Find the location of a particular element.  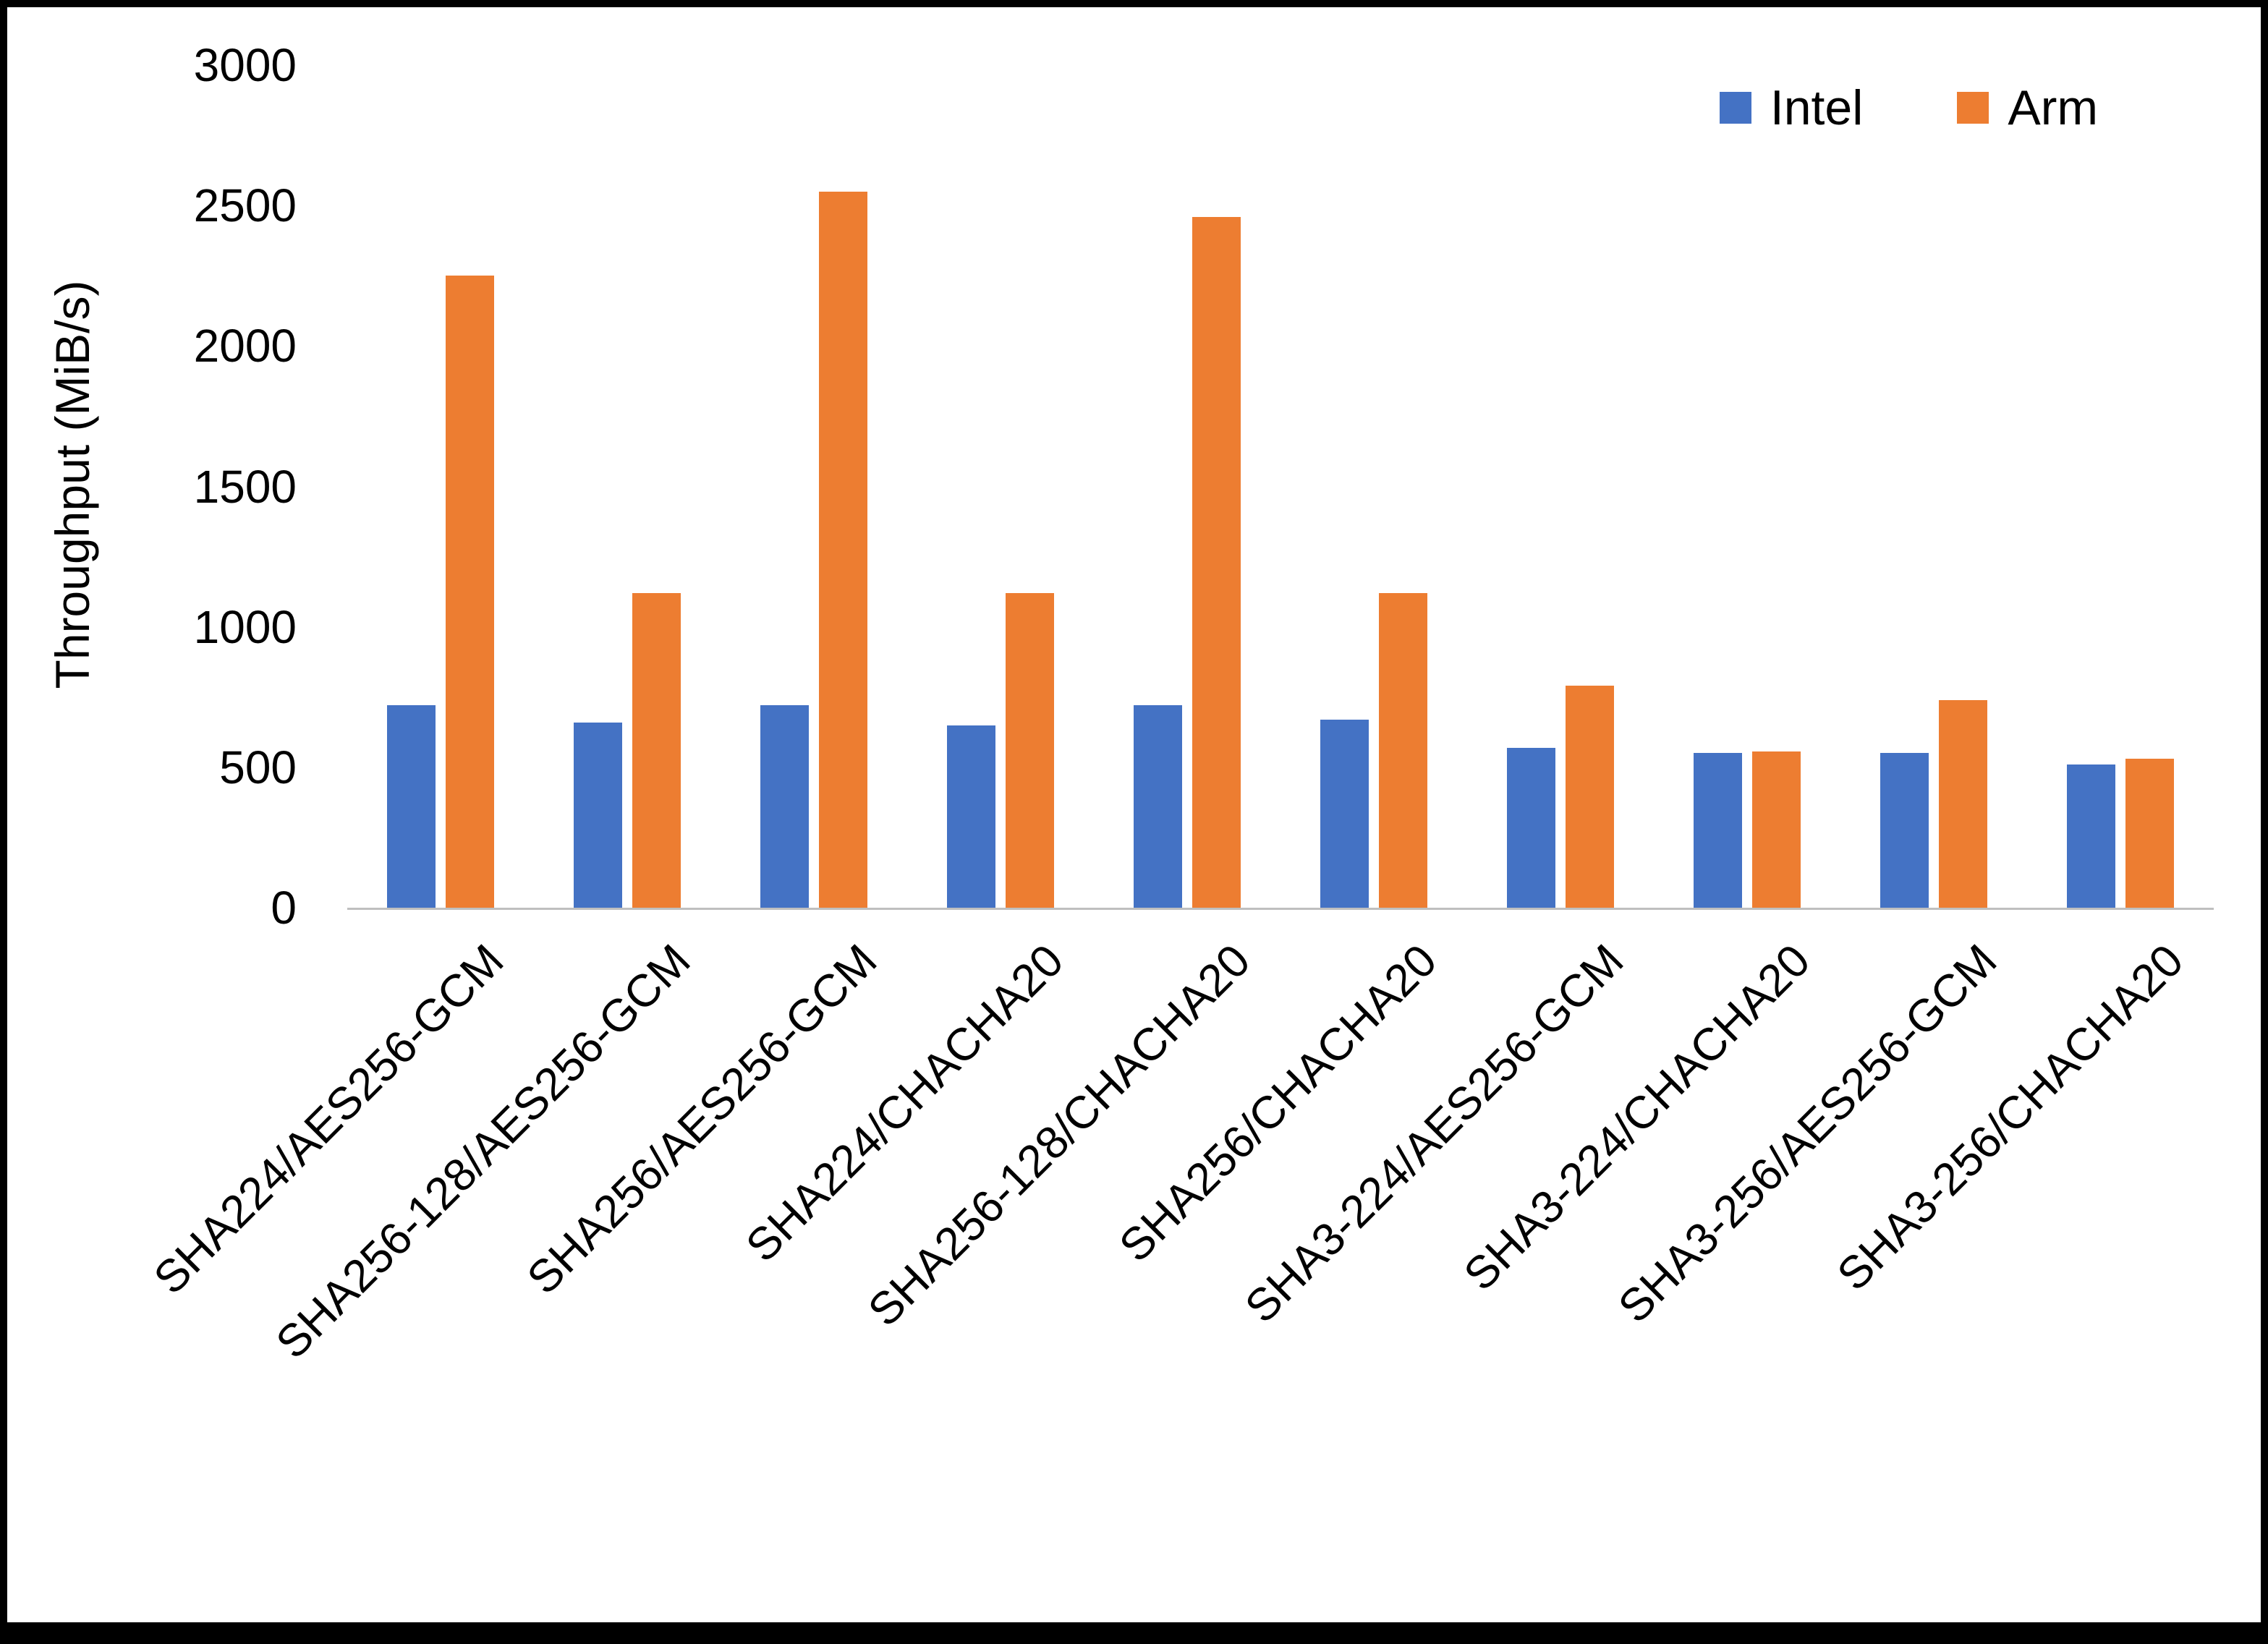

legend-item-arm: Arm is located at coordinates (2027, 108).